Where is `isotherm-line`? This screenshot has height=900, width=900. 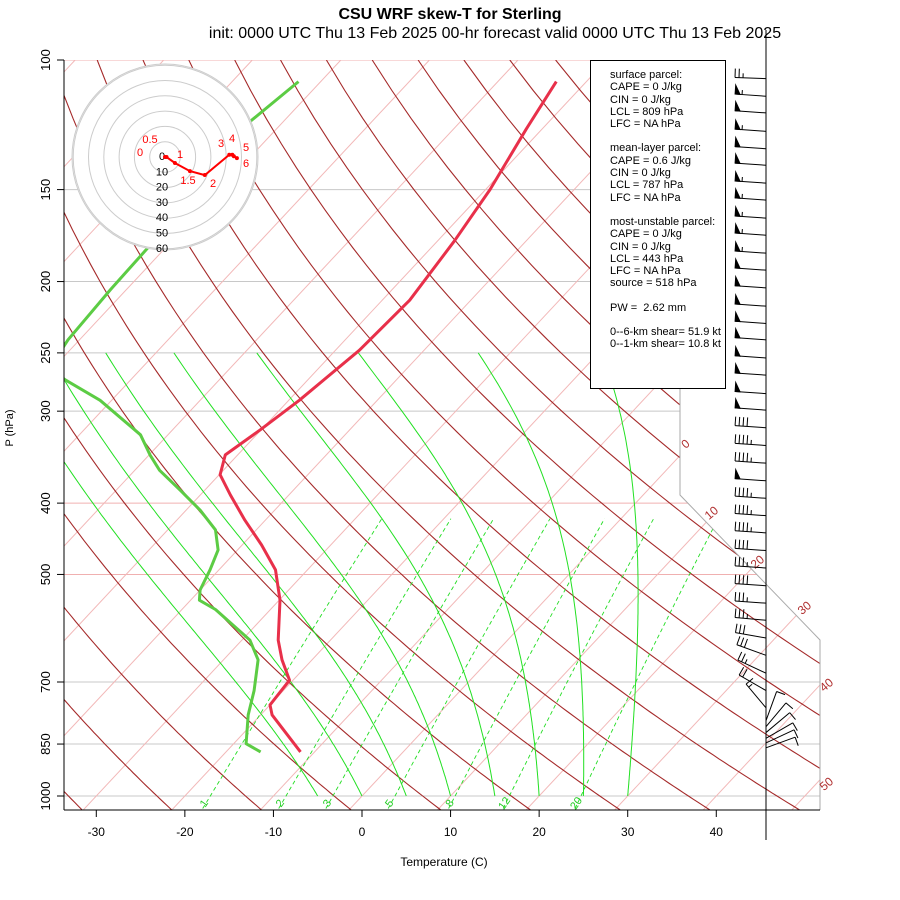
isotherm-line is located at coordinates (760, 435).